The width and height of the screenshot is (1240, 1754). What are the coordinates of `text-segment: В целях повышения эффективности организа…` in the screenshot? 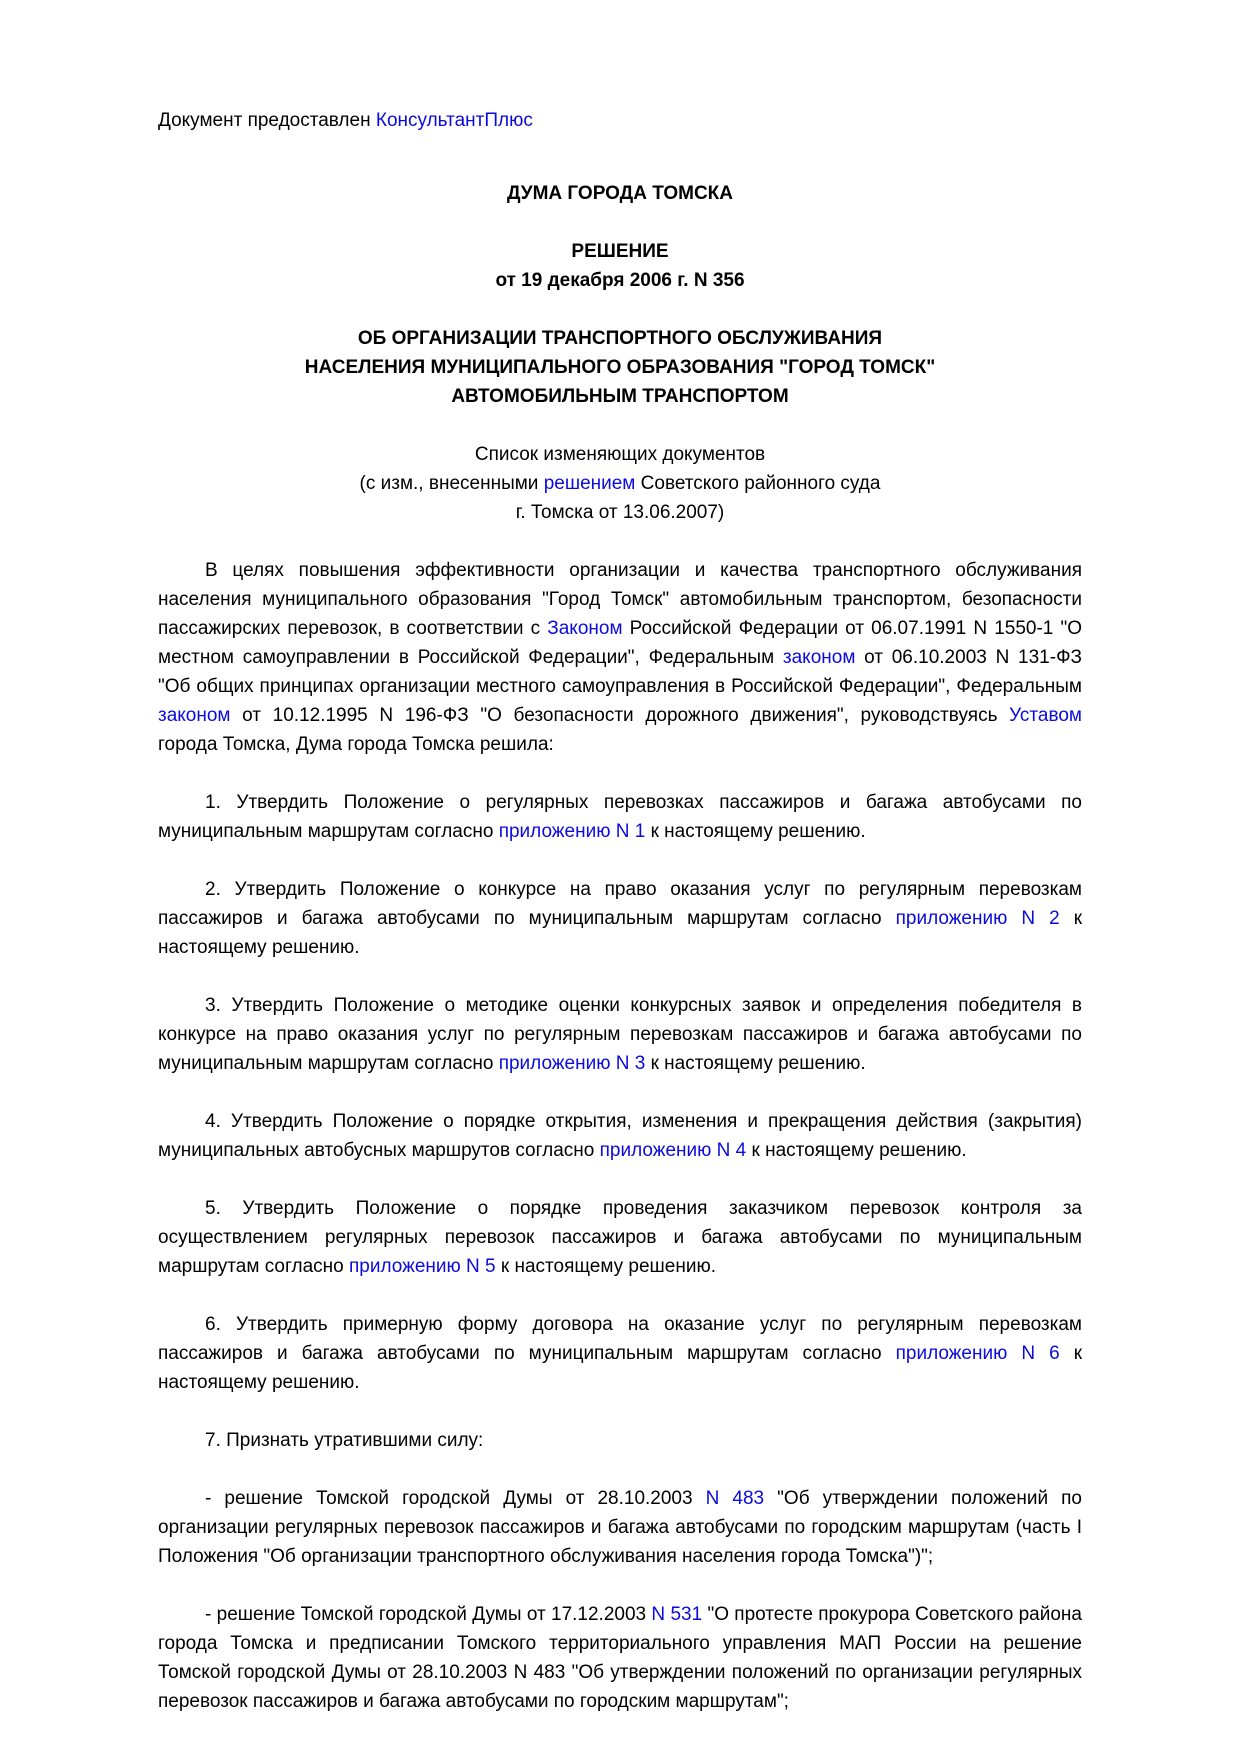 It's located at (620, 599).